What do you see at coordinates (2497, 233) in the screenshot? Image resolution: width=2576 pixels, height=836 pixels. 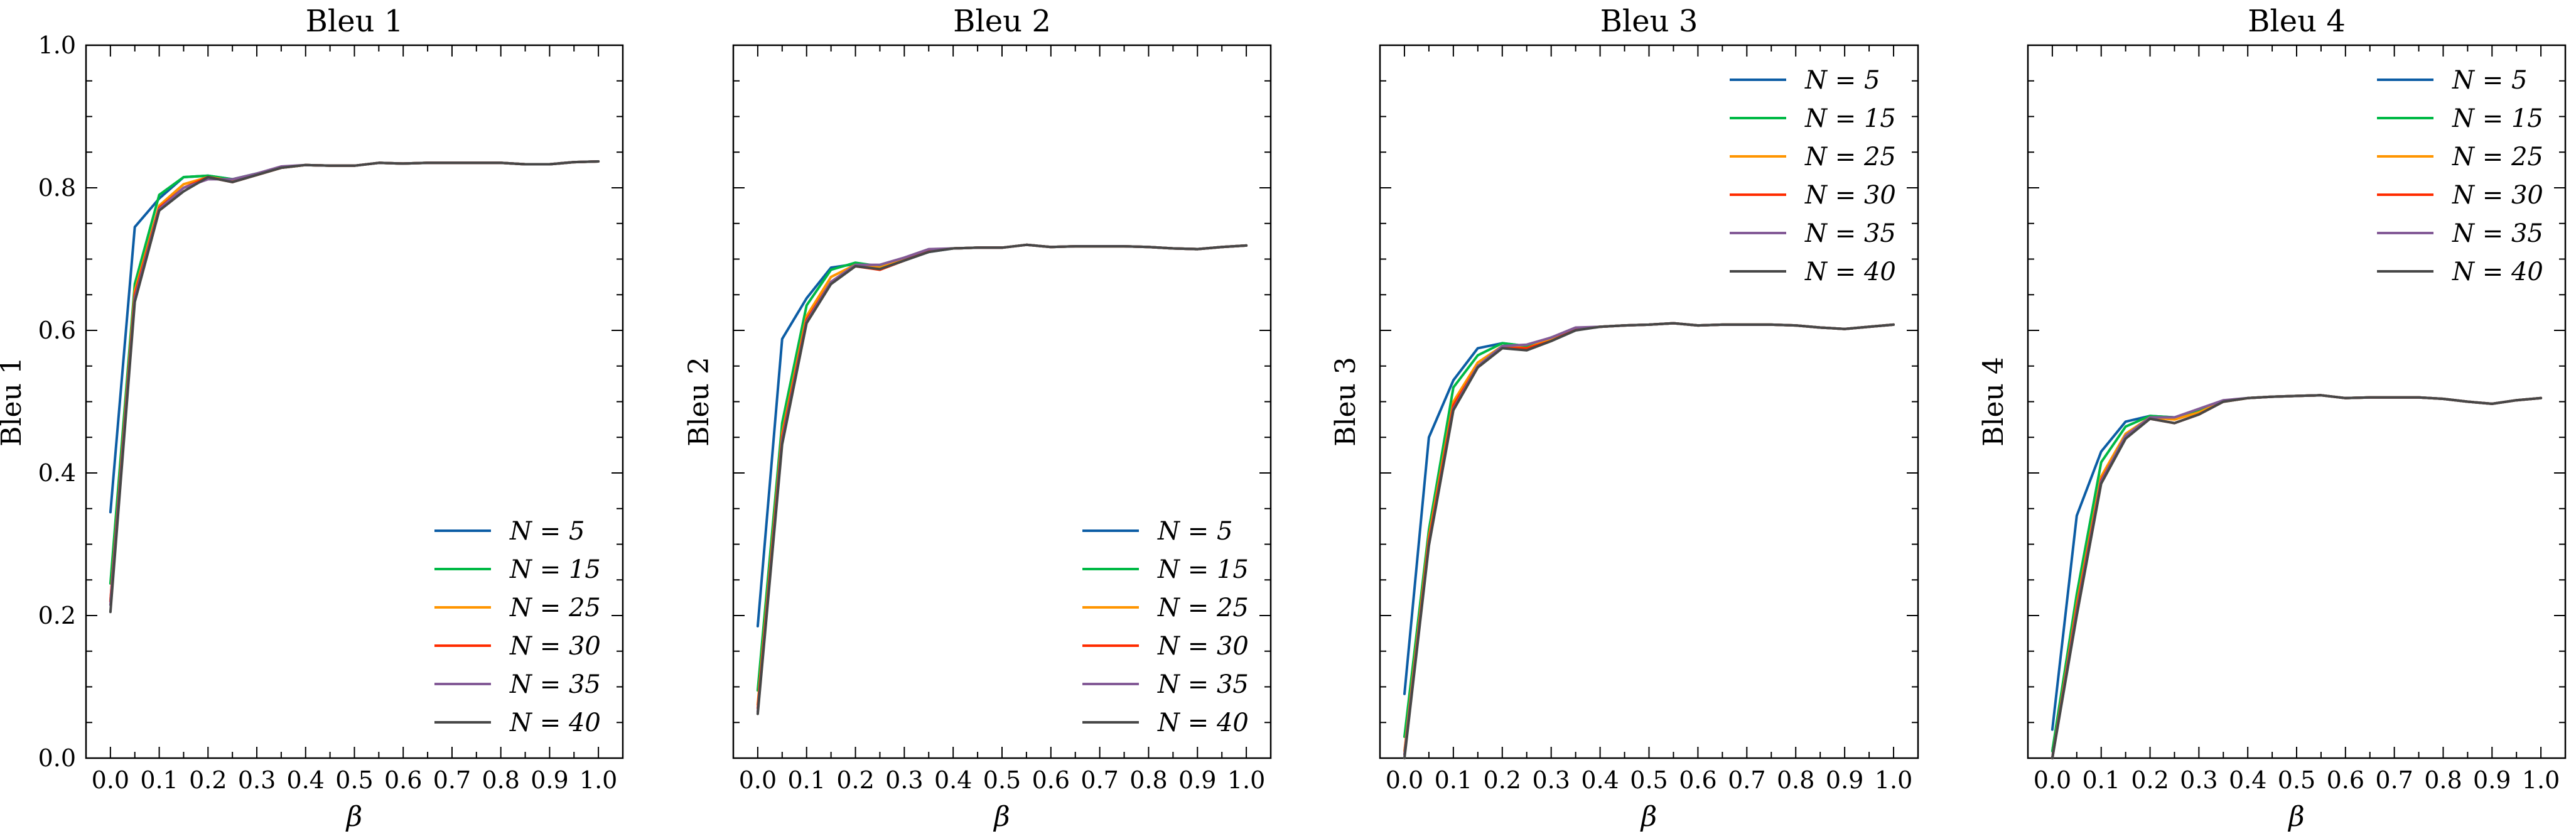 I see `legend-entry: N = 35` at bounding box center [2497, 233].